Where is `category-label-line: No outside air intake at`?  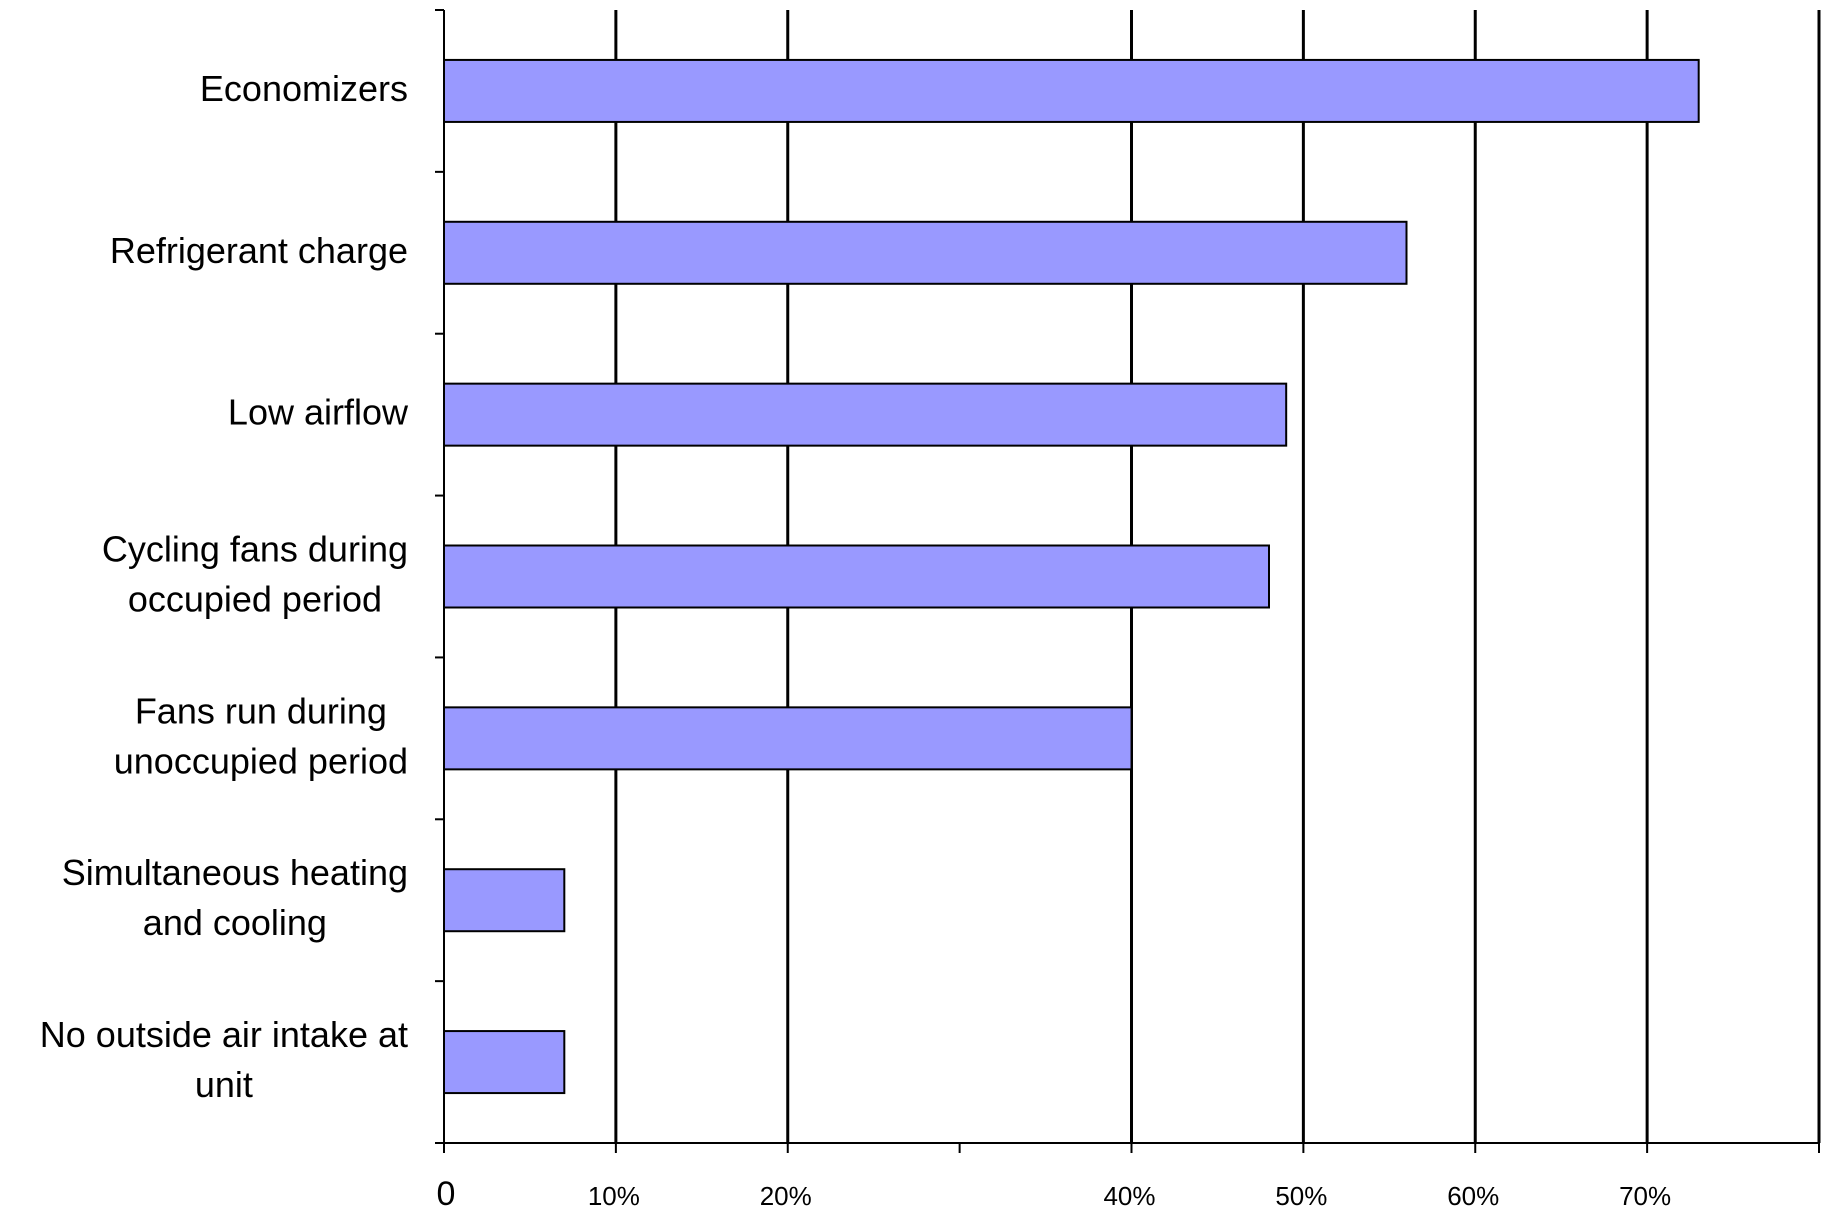 category-label-line: No outside air intake at is located at coordinates (224, 1034).